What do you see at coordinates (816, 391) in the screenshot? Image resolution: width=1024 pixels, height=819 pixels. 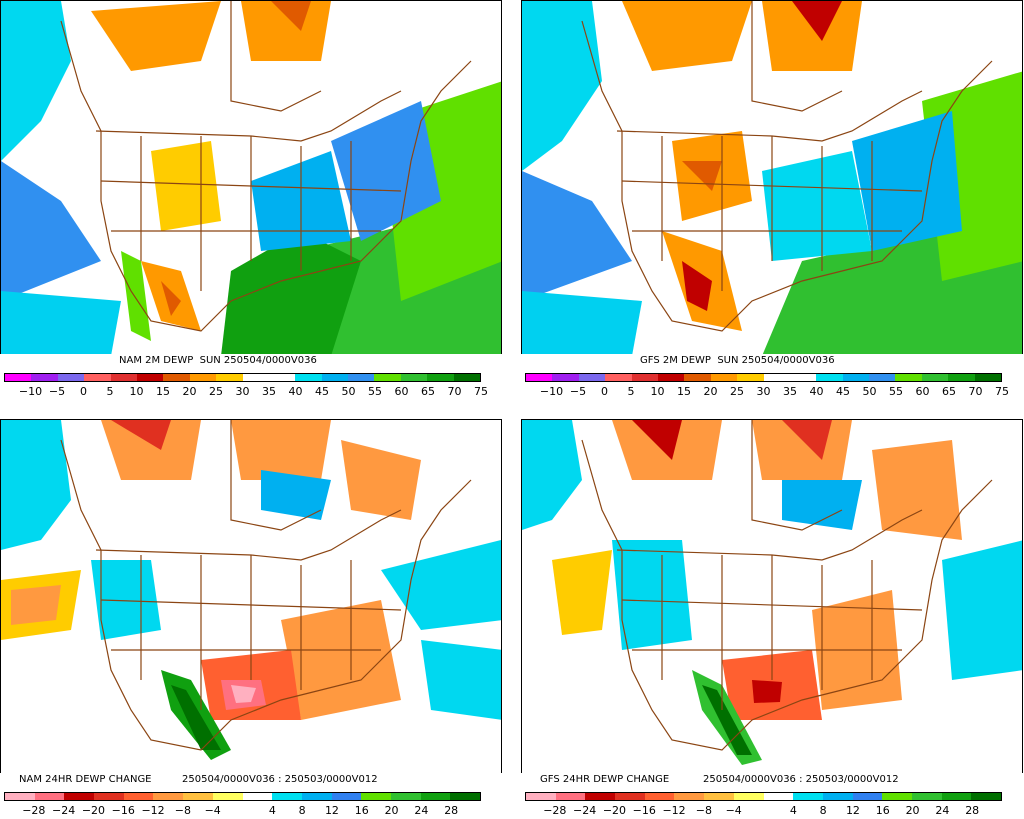 I see `tick-label: 40` at bounding box center [816, 391].